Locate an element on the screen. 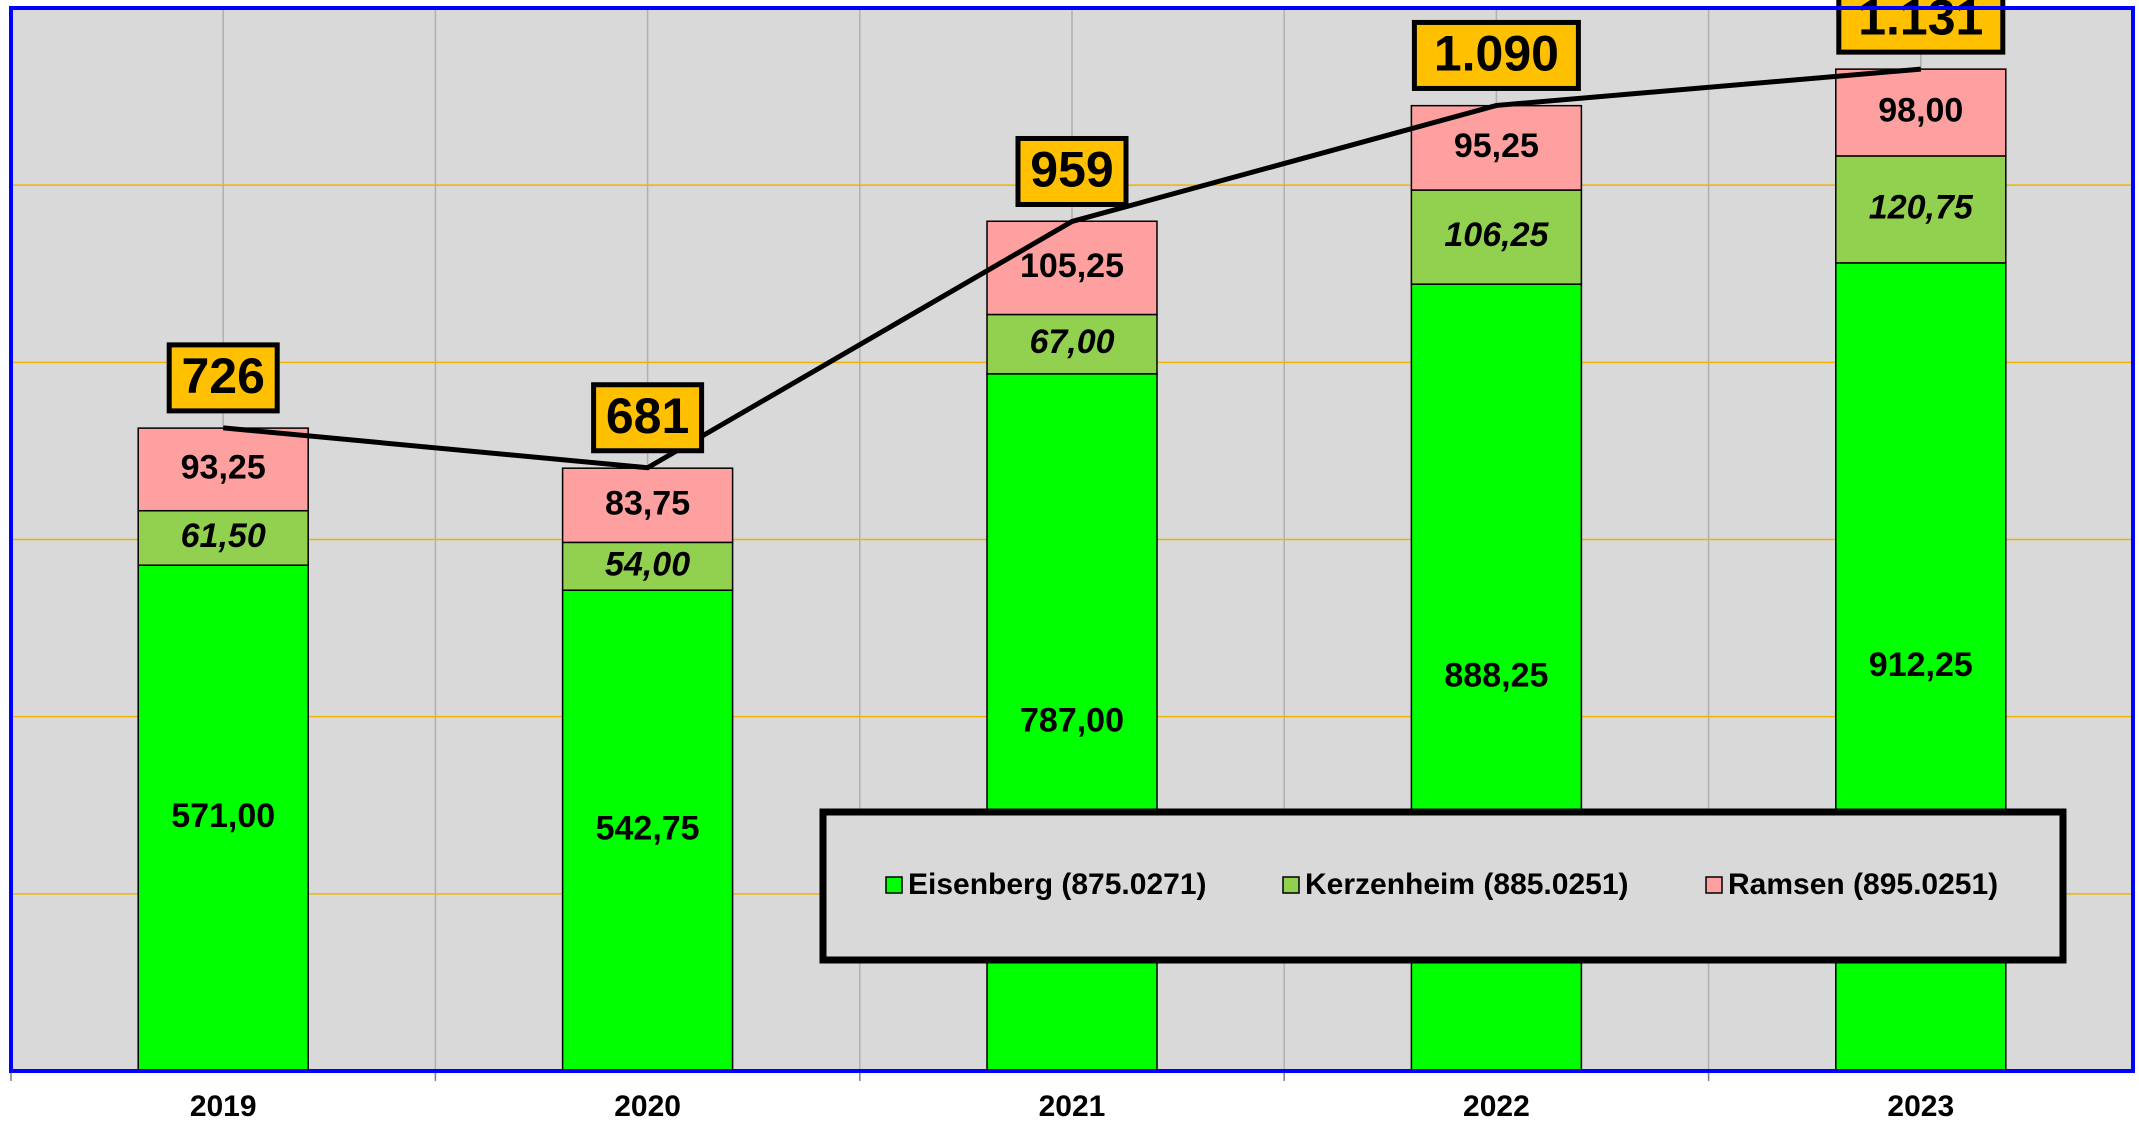  value-label: 83,75 is located at coordinates (647, 503).